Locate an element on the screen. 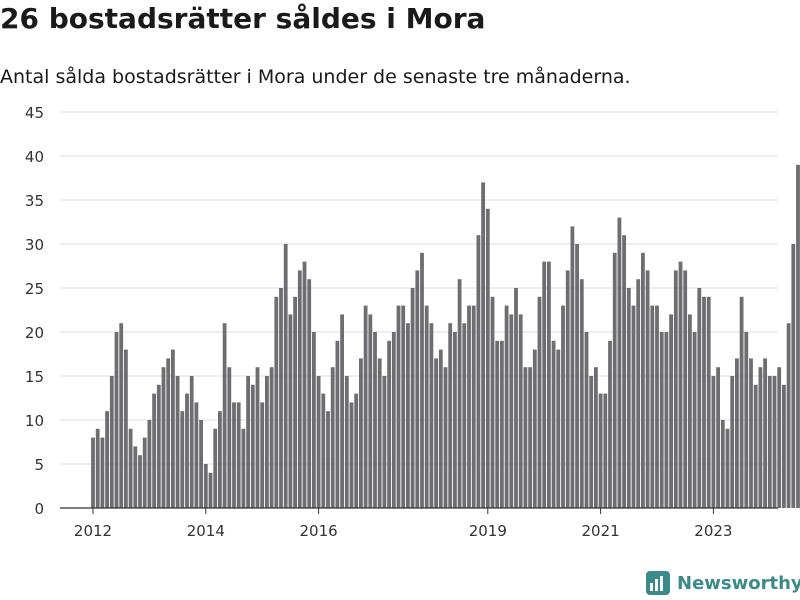  x-tick-label: 2023 is located at coordinates (713, 531).